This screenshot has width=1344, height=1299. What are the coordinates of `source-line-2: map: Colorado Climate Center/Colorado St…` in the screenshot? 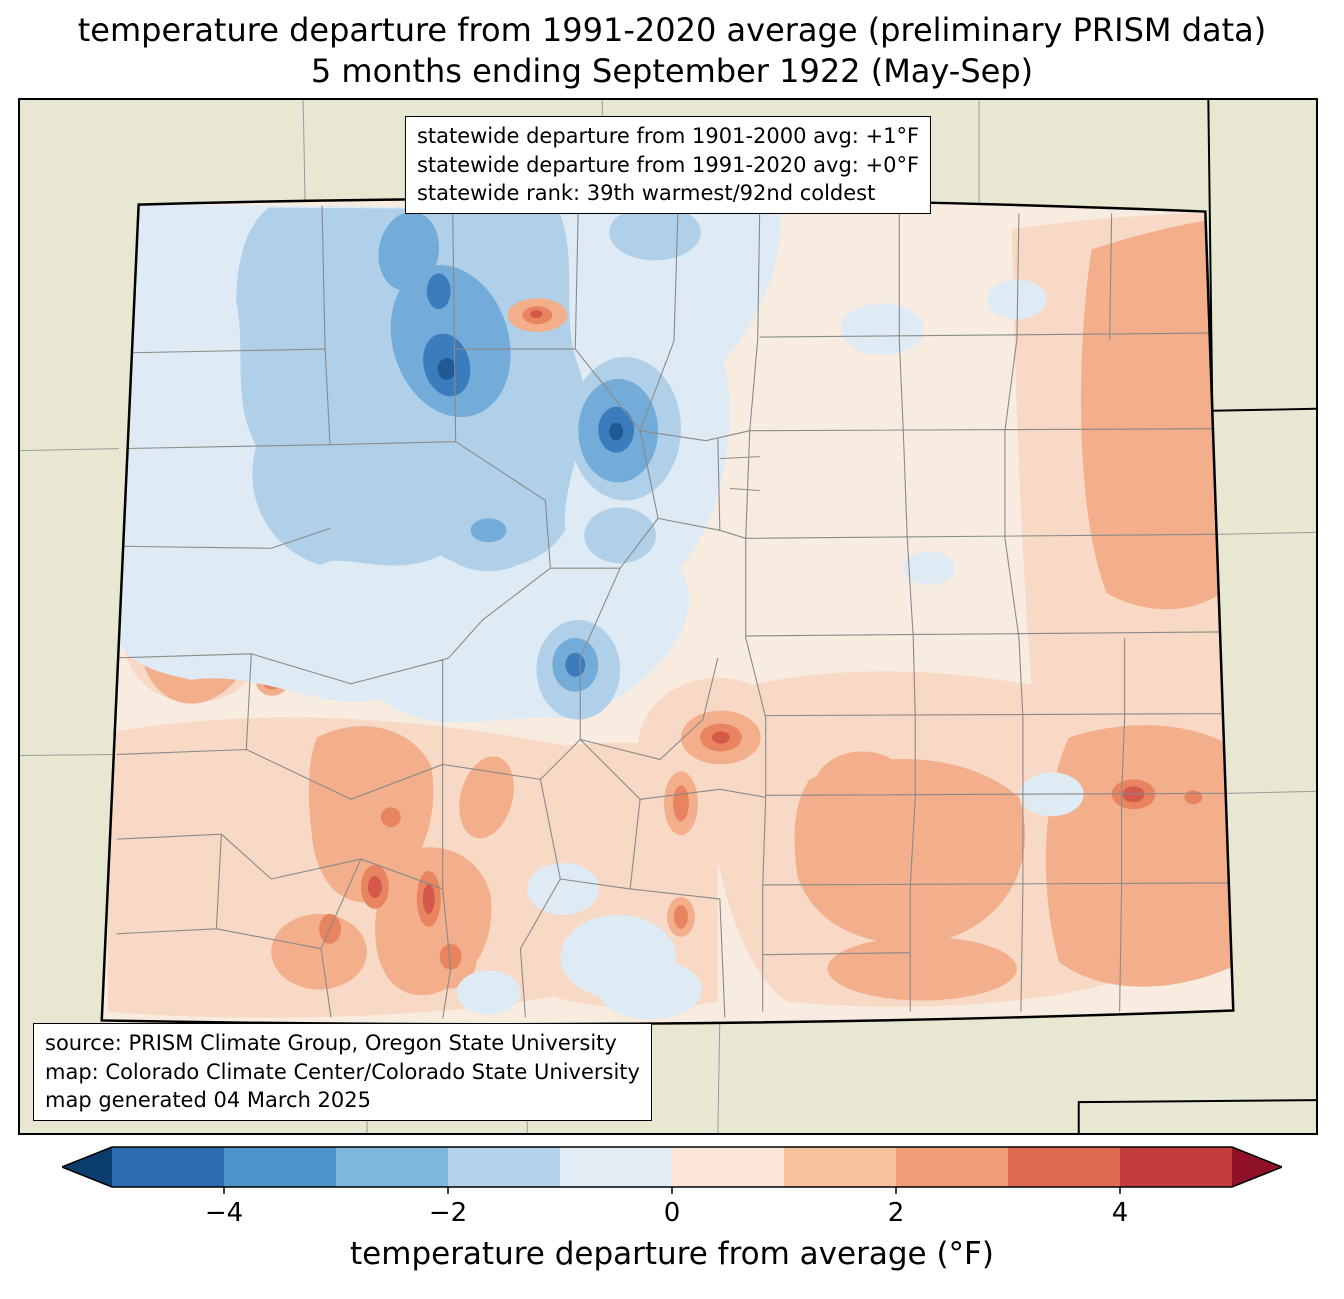 It's located at (342, 1071).